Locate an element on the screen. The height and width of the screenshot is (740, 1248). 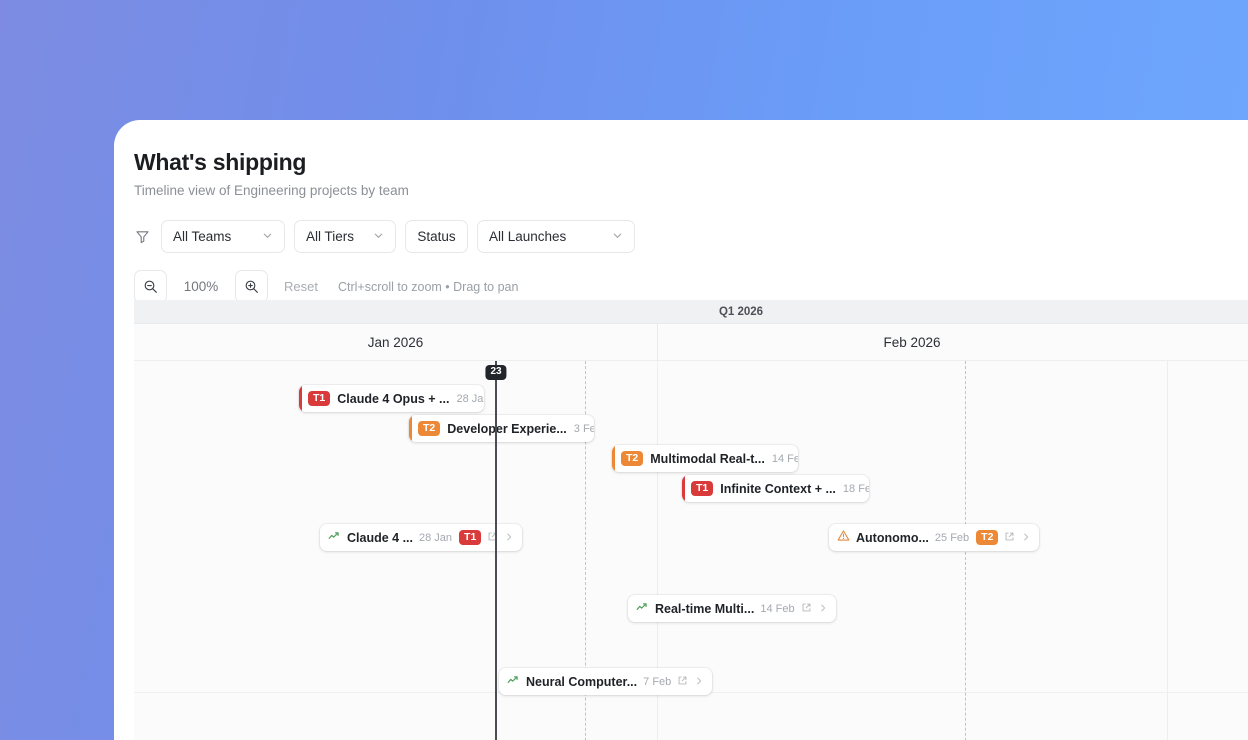
launch-date: 25 Feb is located at coordinates (952, 537).